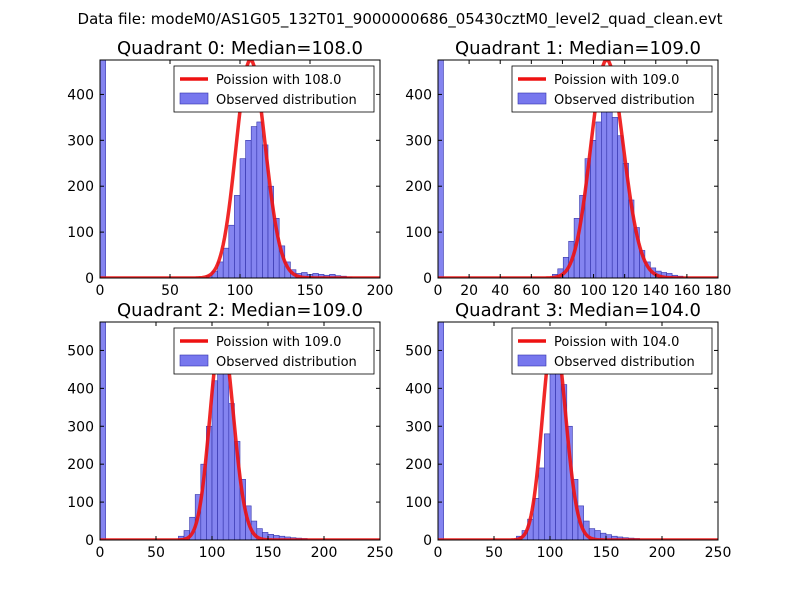  I want to click on x-tick-label: 80, so click(563, 291).